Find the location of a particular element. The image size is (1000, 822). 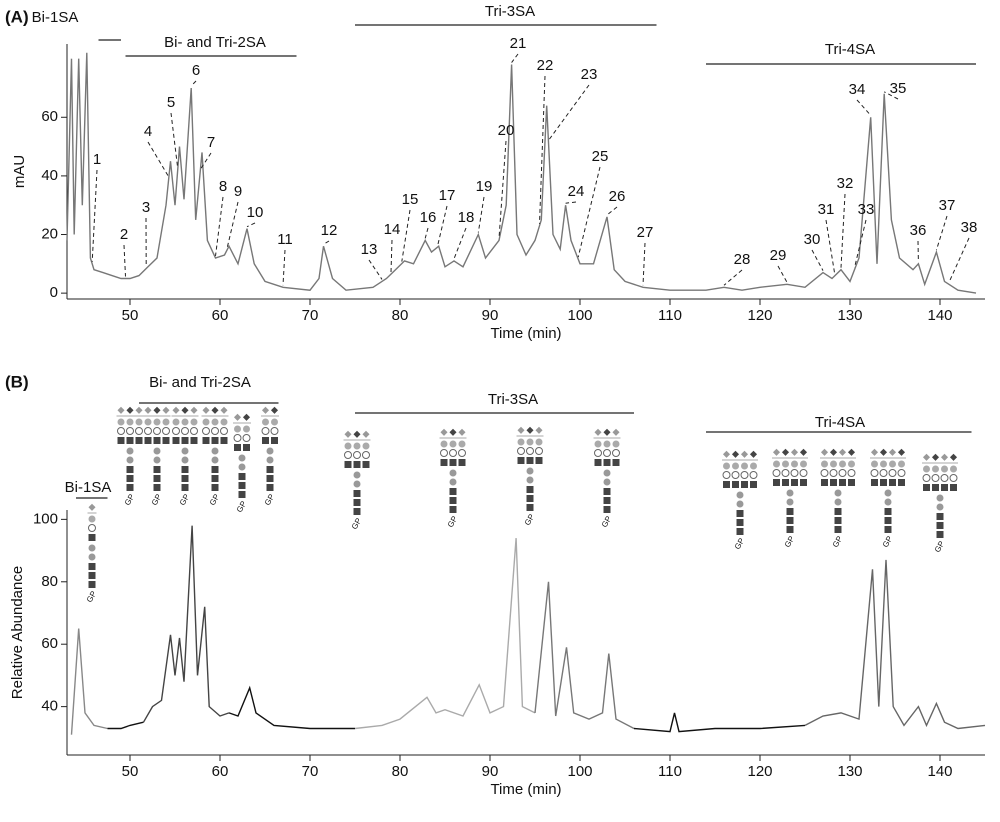

group-label: Bi- and Tri-2SA is located at coordinates (200, 382).